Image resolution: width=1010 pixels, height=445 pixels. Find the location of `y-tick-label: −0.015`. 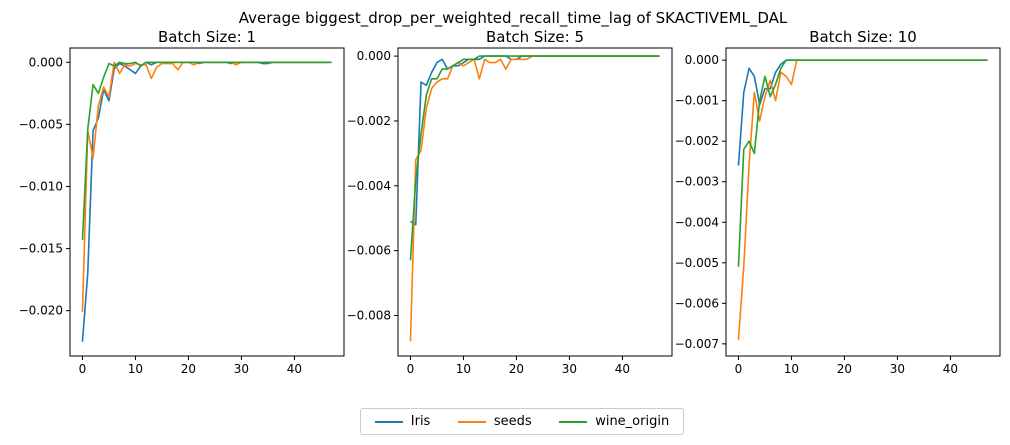

y-tick-label: −0.015 is located at coordinates (41, 249).